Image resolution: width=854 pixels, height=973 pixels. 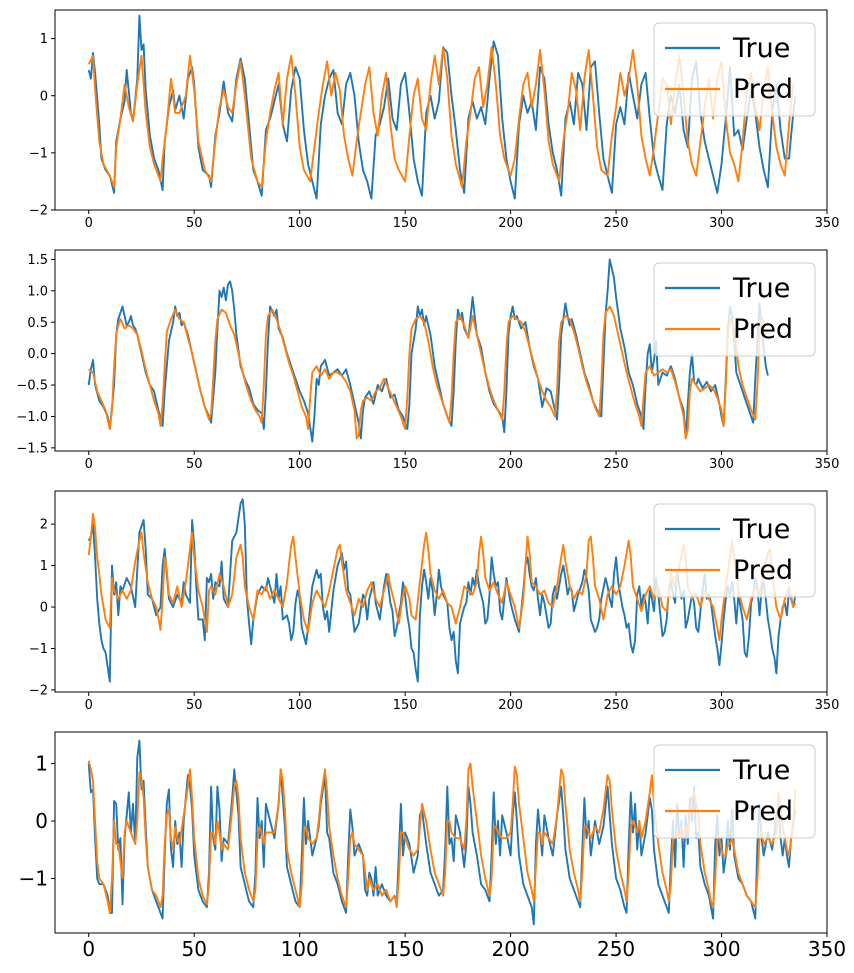 What do you see at coordinates (32, 386) in the screenshot?
I see `y-tick-label: −0.5` at bounding box center [32, 386].